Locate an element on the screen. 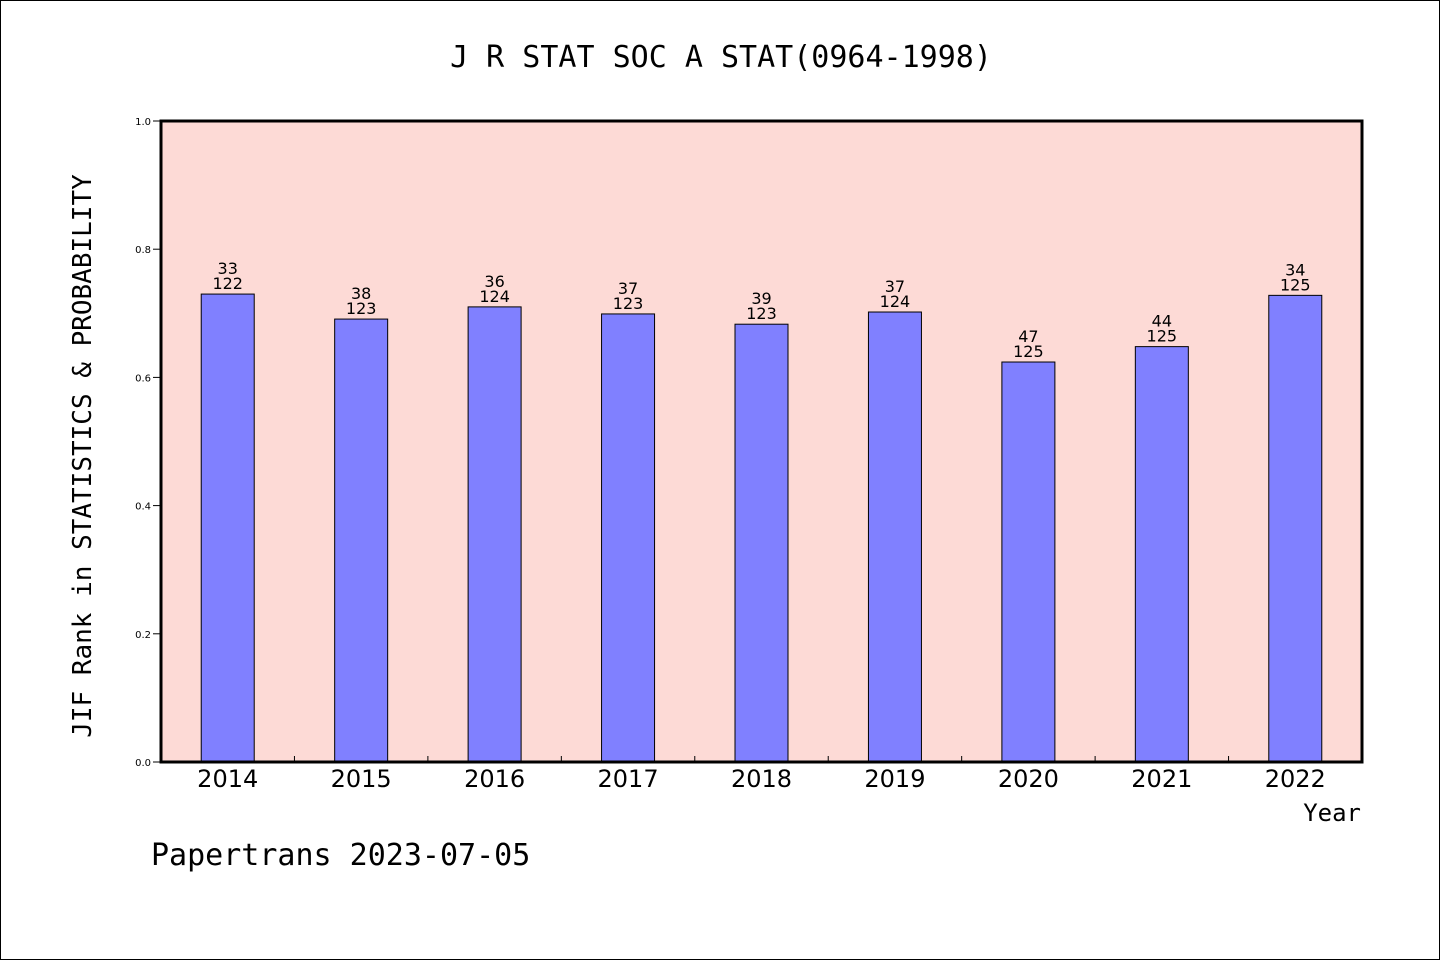  bar-total-label-2021: 125 is located at coordinates (1162, 336).